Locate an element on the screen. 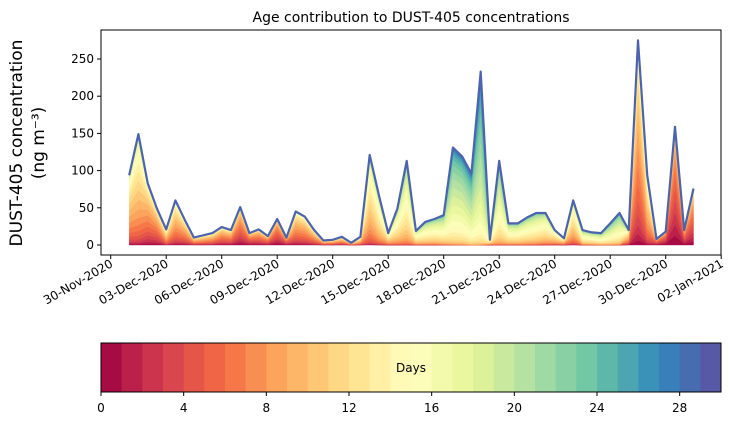  colorbar-tick-label: 24 is located at coordinates (596, 408).